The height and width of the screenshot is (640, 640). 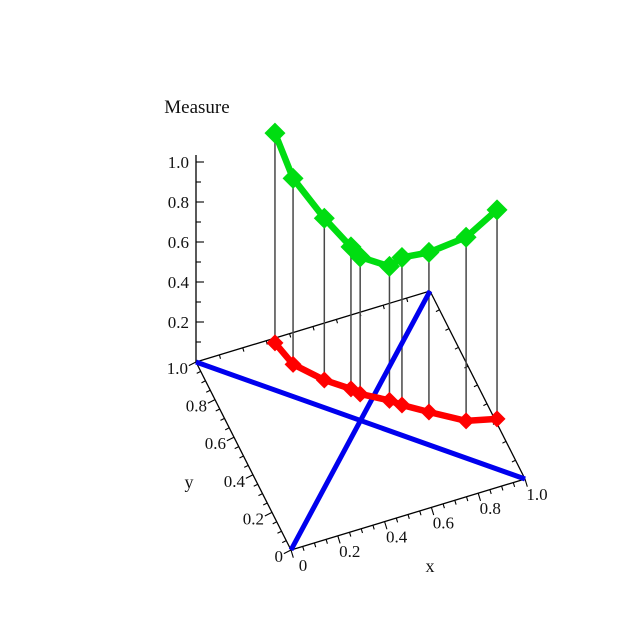 What do you see at coordinates (189, 482) in the screenshot?
I see `y-axis-title: y` at bounding box center [189, 482].